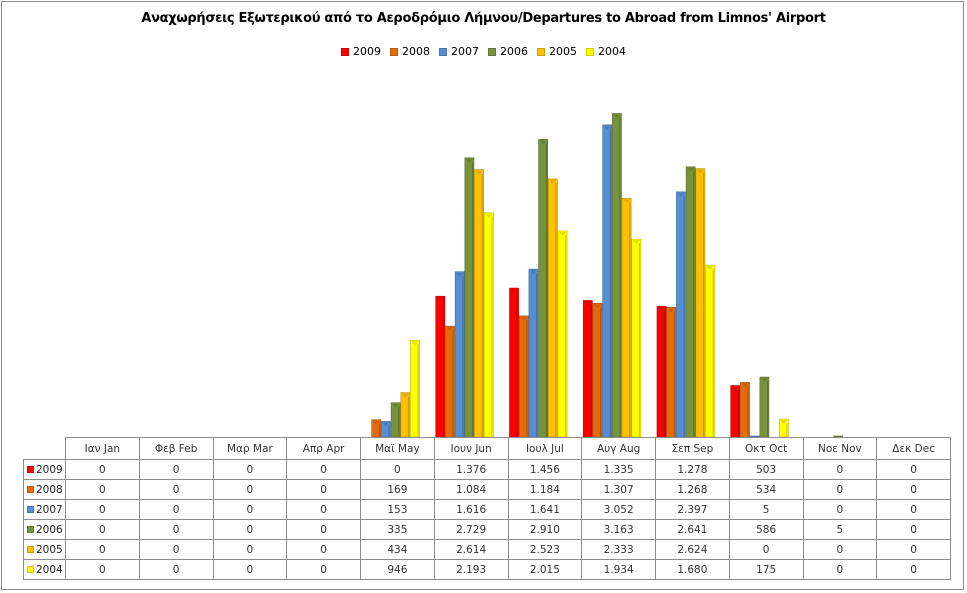 The image size is (967, 593). I want to click on category-label: Αυγ Aug, so click(618, 448).